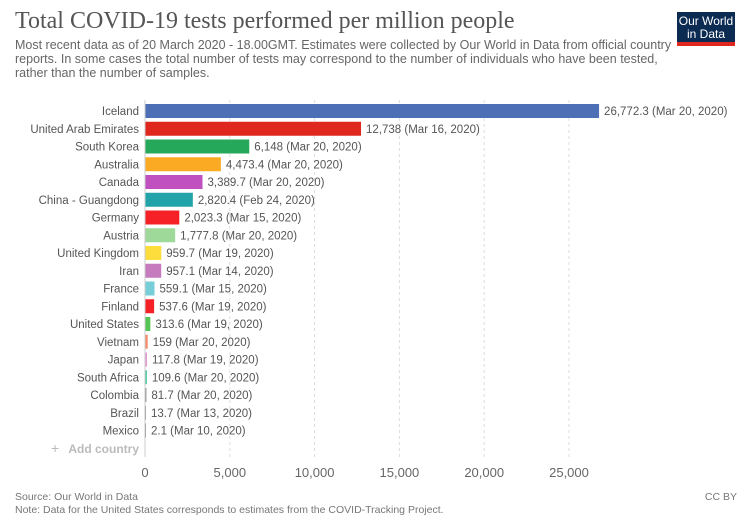  Describe the element at coordinates (201, 414) in the screenshot. I see `value-label: 13.7 (Mar 13, 2020)` at that location.